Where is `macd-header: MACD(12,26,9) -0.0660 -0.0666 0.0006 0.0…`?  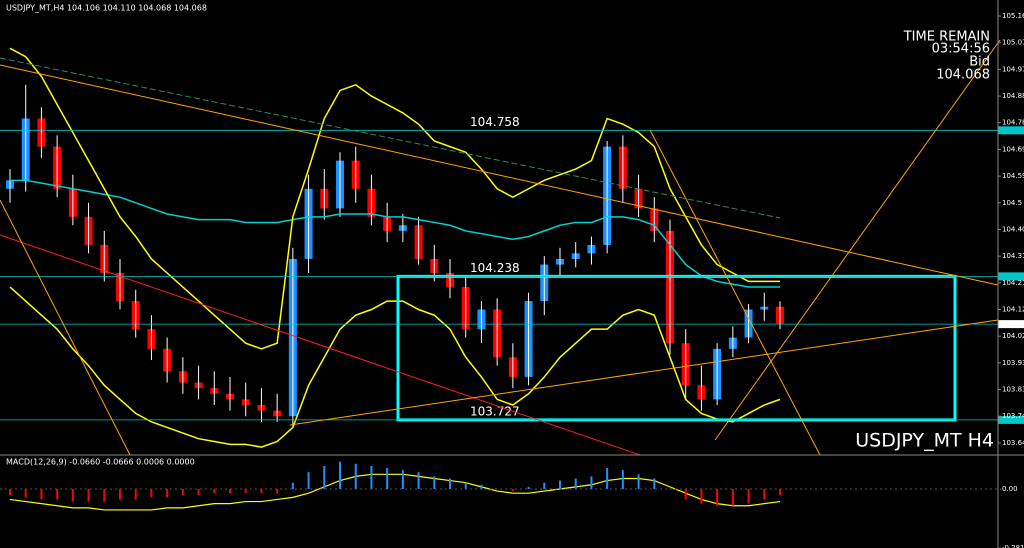 macd-header: MACD(12,26,9) -0.0660 -0.0666 0.0006 0.0… is located at coordinates (100, 462).